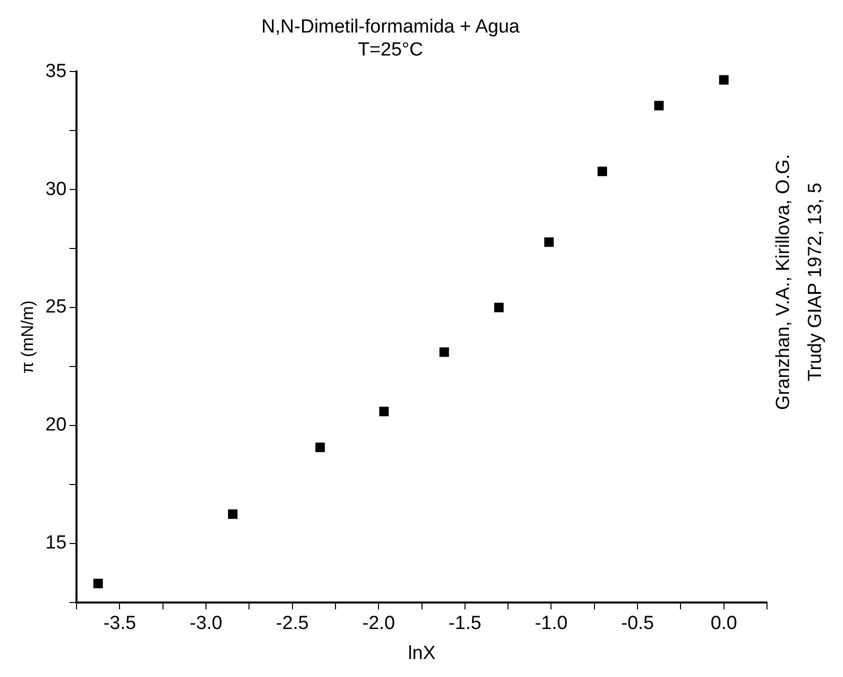  I want to click on chart-title: N,N-Dimetil-formamida + Agua, so click(390, 27).